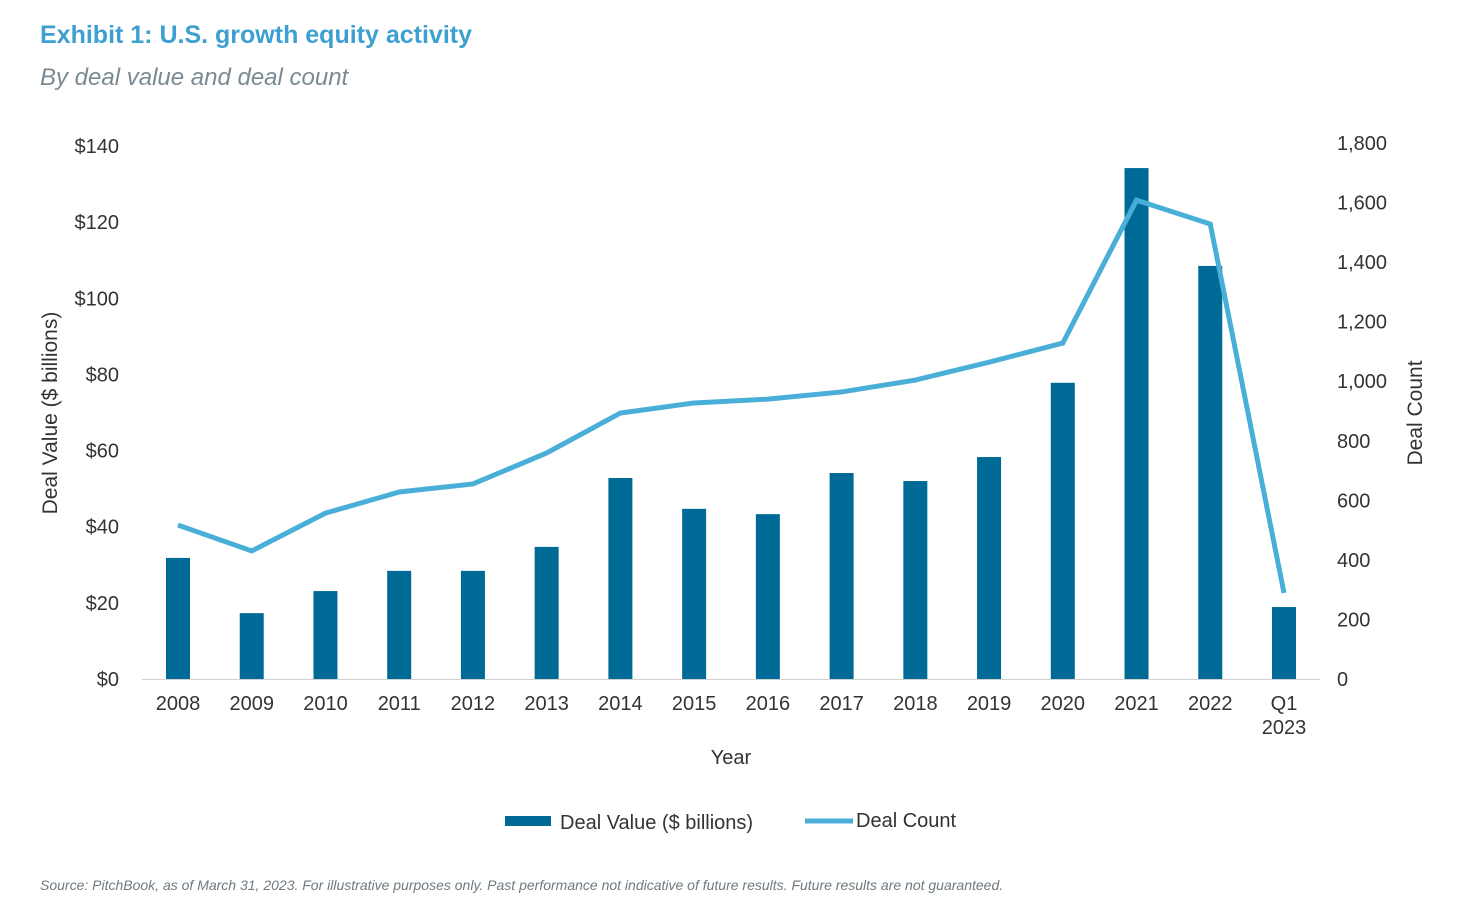 The width and height of the screenshot is (1461, 920). What do you see at coordinates (50, 413) in the screenshot?
I see `y-axis-label: Deal Value ($ billions)` at bounding box center [50, 413].